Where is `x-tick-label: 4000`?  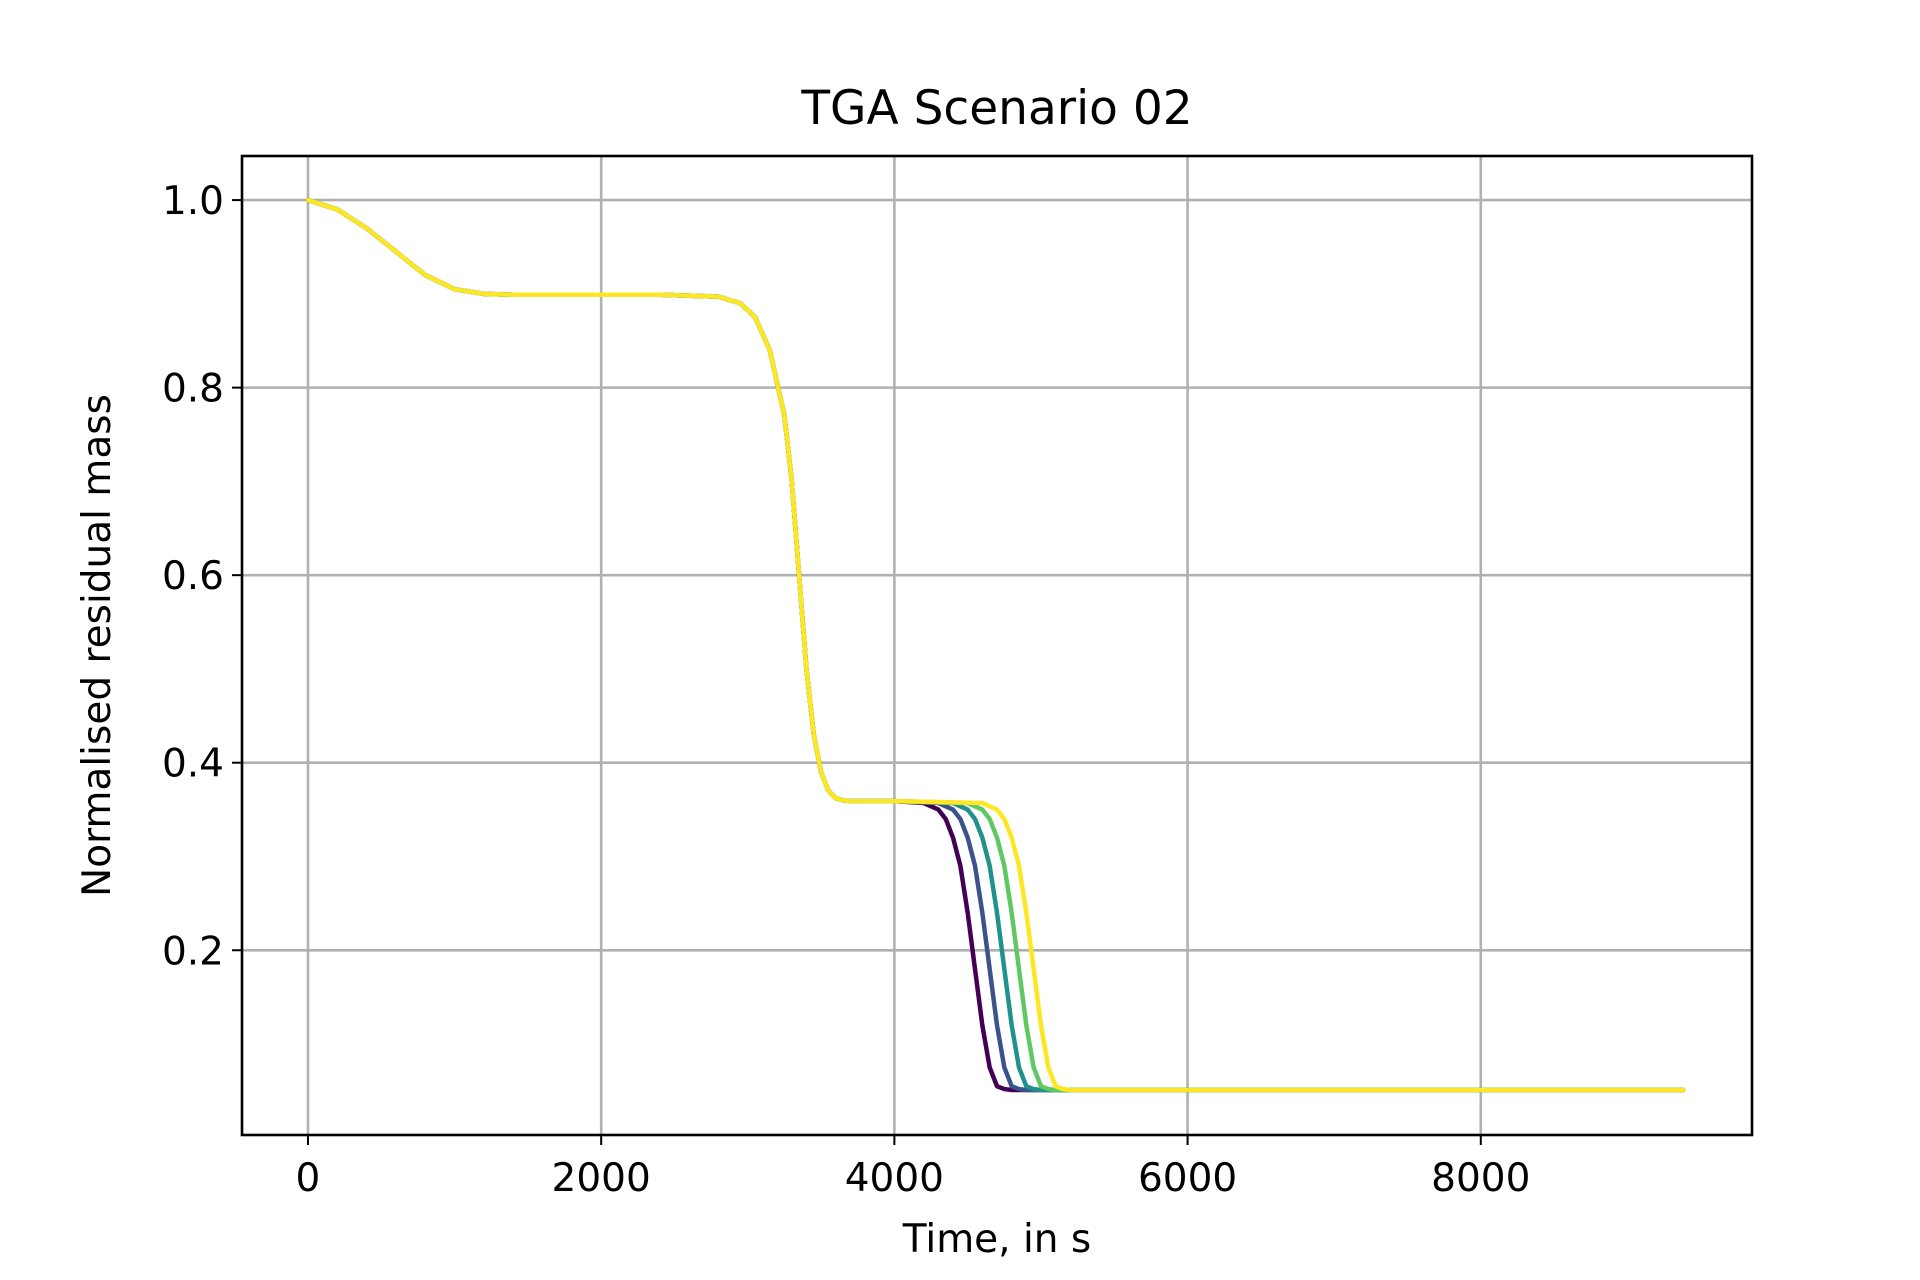 x-tick-label: 4000 is located at coordinates (894, 1178).